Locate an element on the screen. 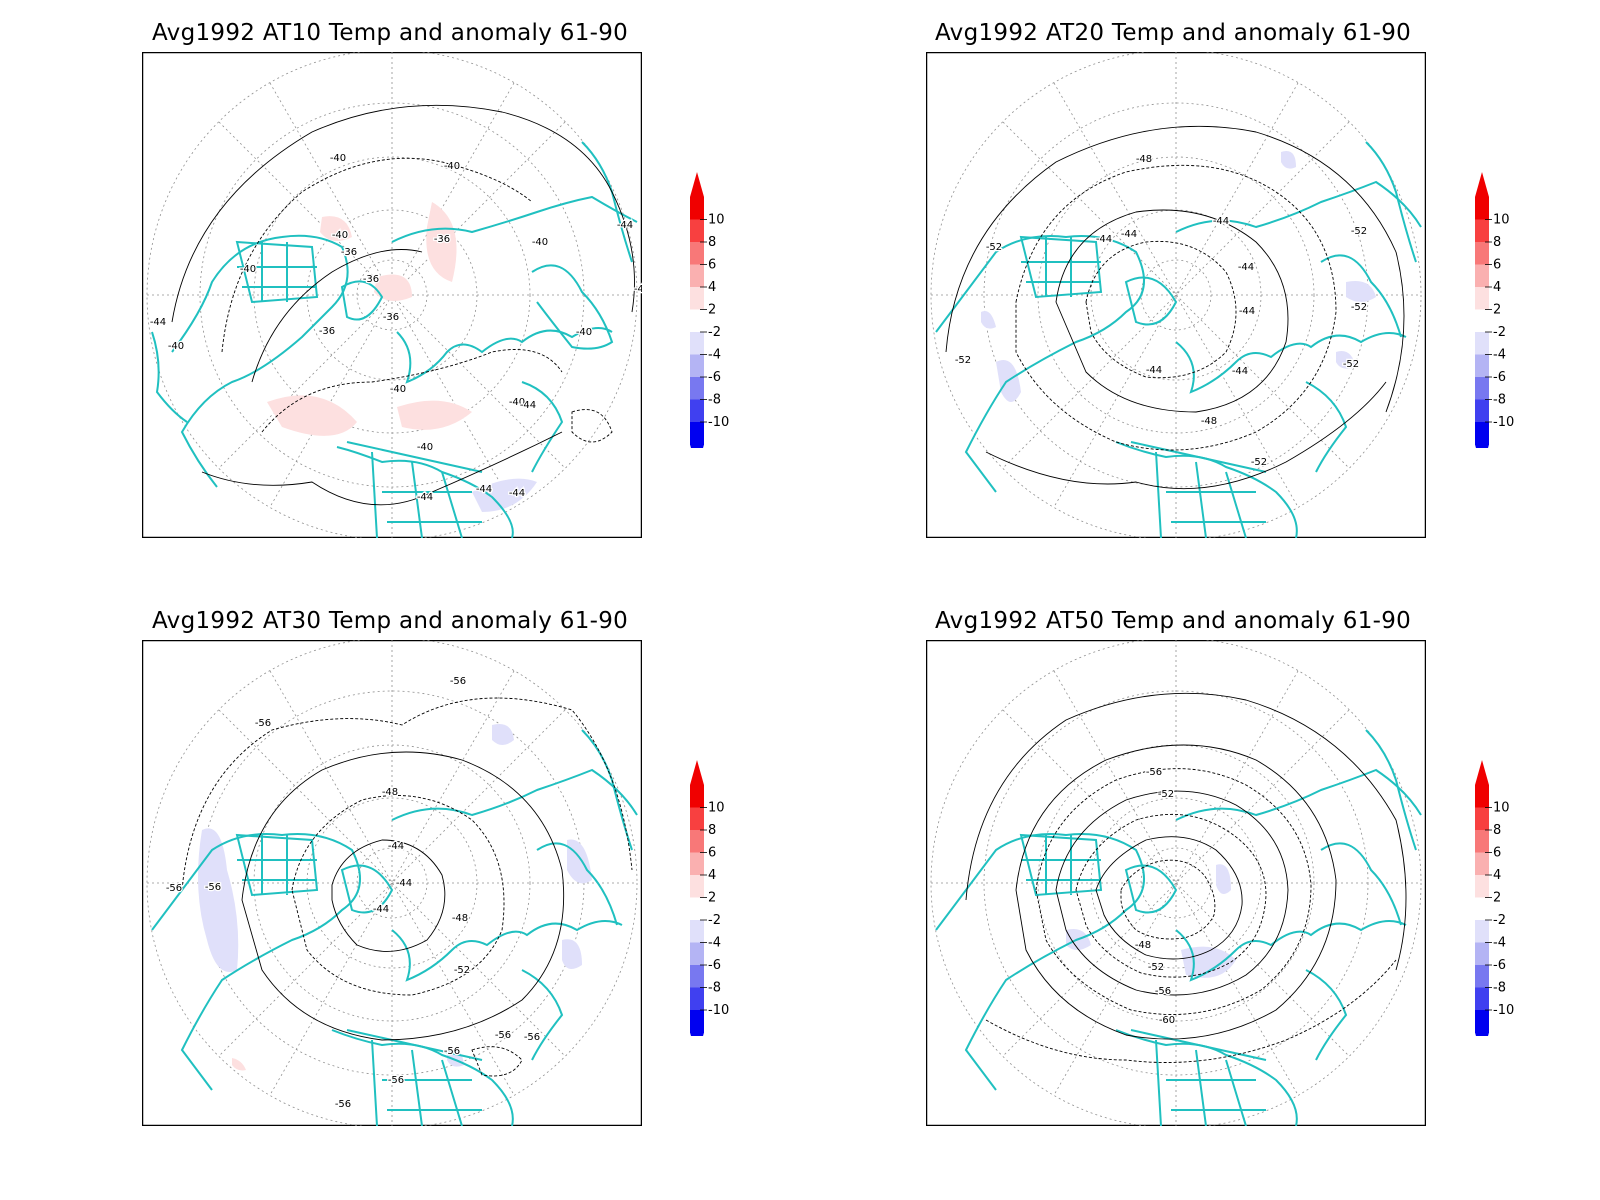 The width and height of the screenshot is (1600, 1200). map-panel-4: -56 -52 -48 -52 -56 -60 is located at coordinates (1176, 883).